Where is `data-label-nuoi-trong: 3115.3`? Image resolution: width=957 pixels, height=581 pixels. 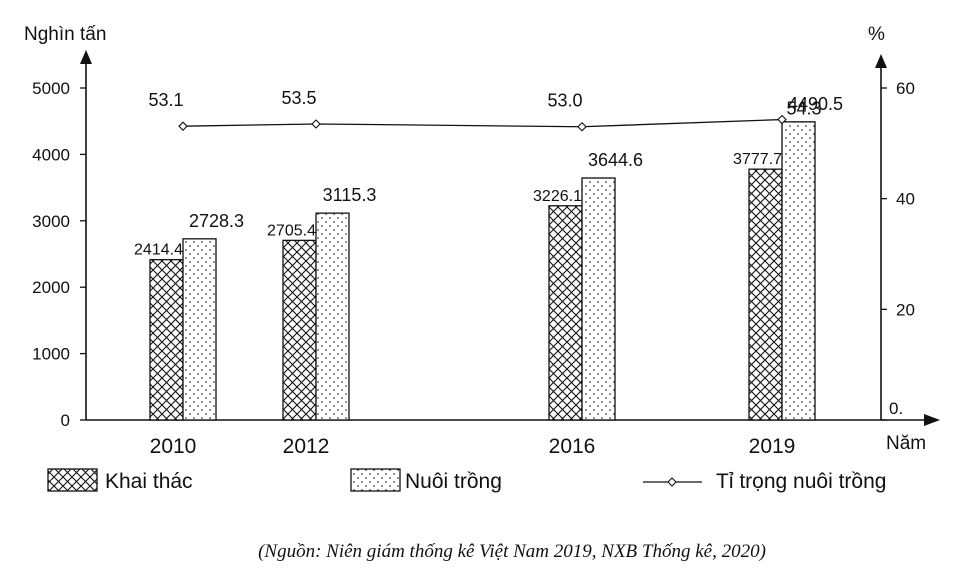
data-label-nuoi-trong: 3115.3 is located at coordinates (350, 195).